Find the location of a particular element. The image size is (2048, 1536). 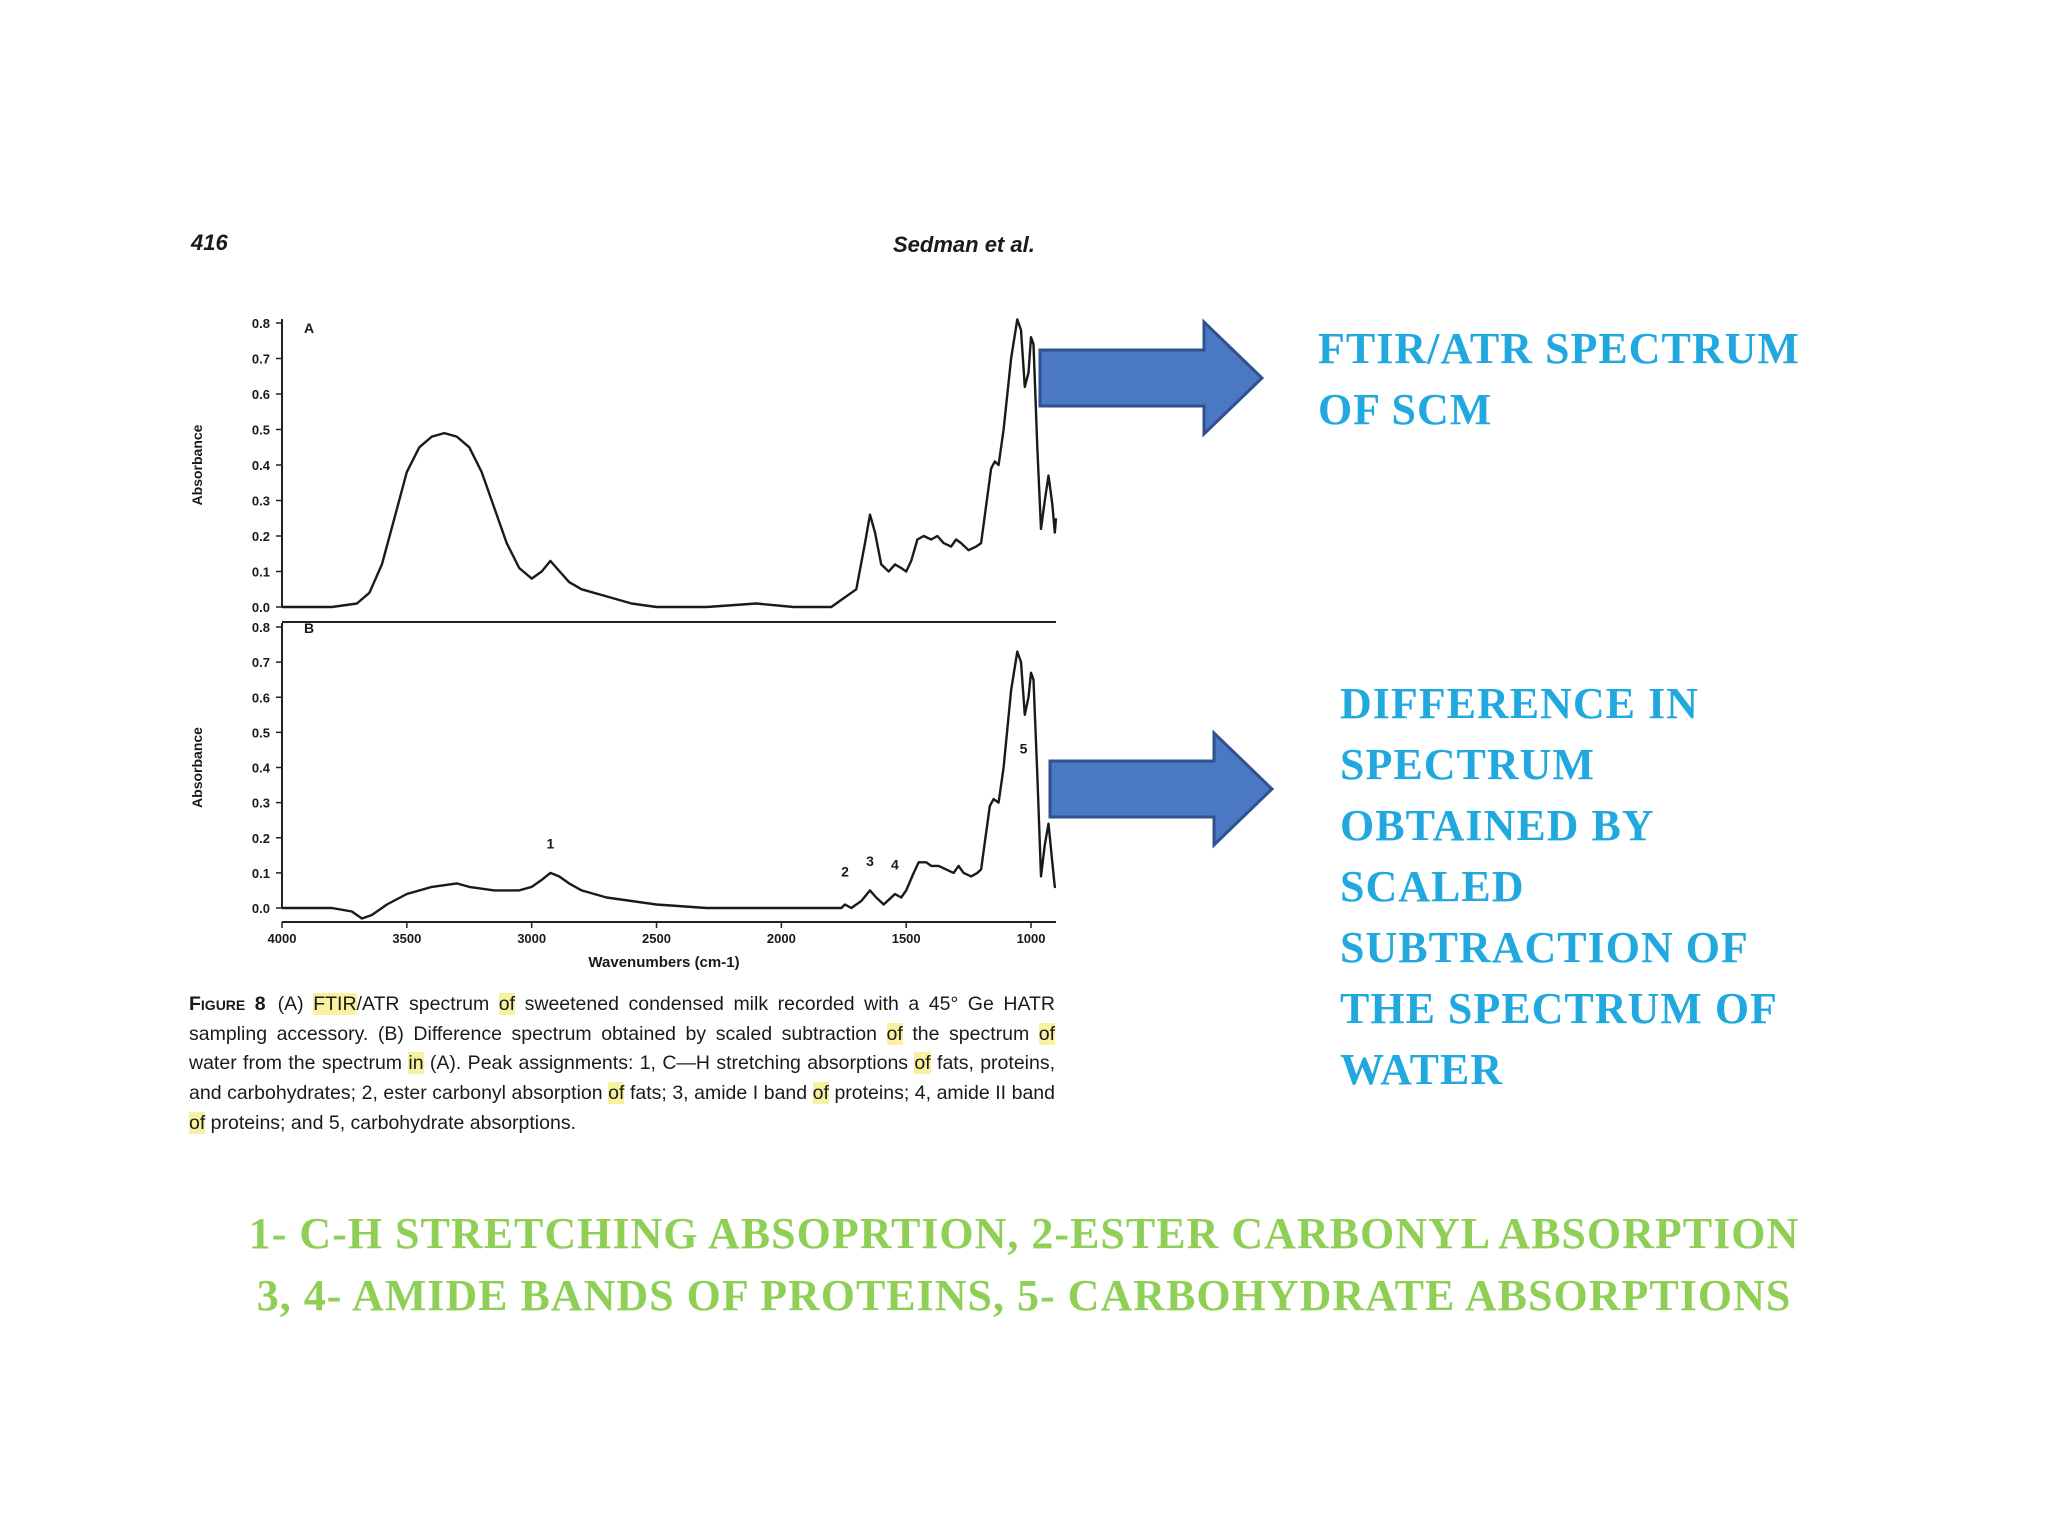

annotation-bottom-line: SUBTRACTION OF is located at coordinates (1544, 947).